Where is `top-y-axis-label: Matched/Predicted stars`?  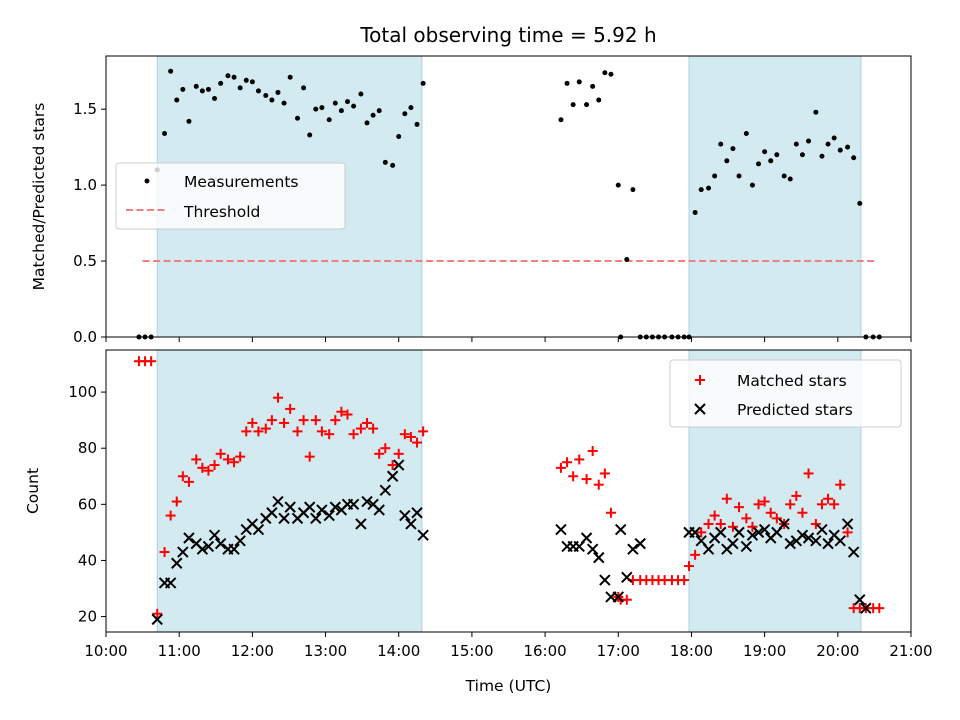 top-y-axis-label: Matched/Predicted stars is located at coordinates (39, 197).